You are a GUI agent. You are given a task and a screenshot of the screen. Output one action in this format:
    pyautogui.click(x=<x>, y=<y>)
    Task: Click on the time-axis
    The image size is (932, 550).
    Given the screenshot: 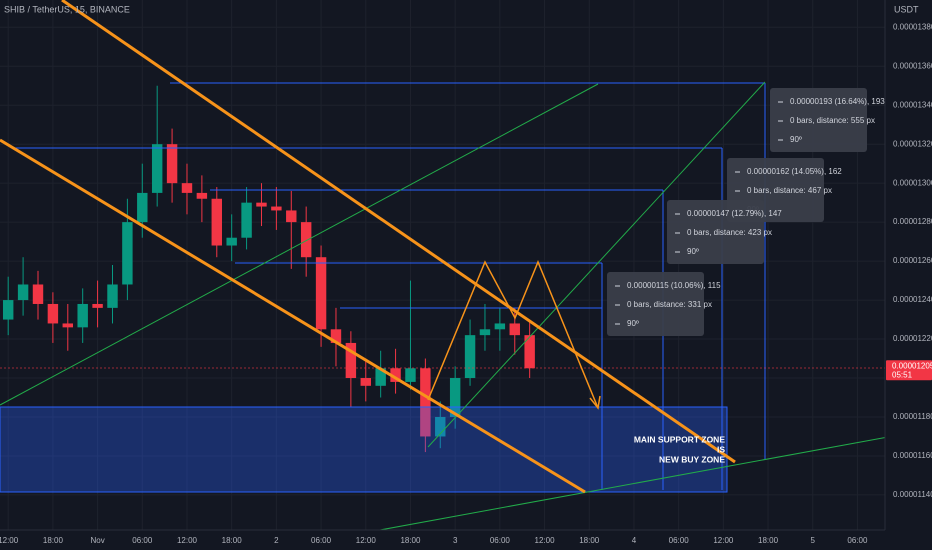 What is the action you would take?
    pyautogui.click(x=442, y=540)
    